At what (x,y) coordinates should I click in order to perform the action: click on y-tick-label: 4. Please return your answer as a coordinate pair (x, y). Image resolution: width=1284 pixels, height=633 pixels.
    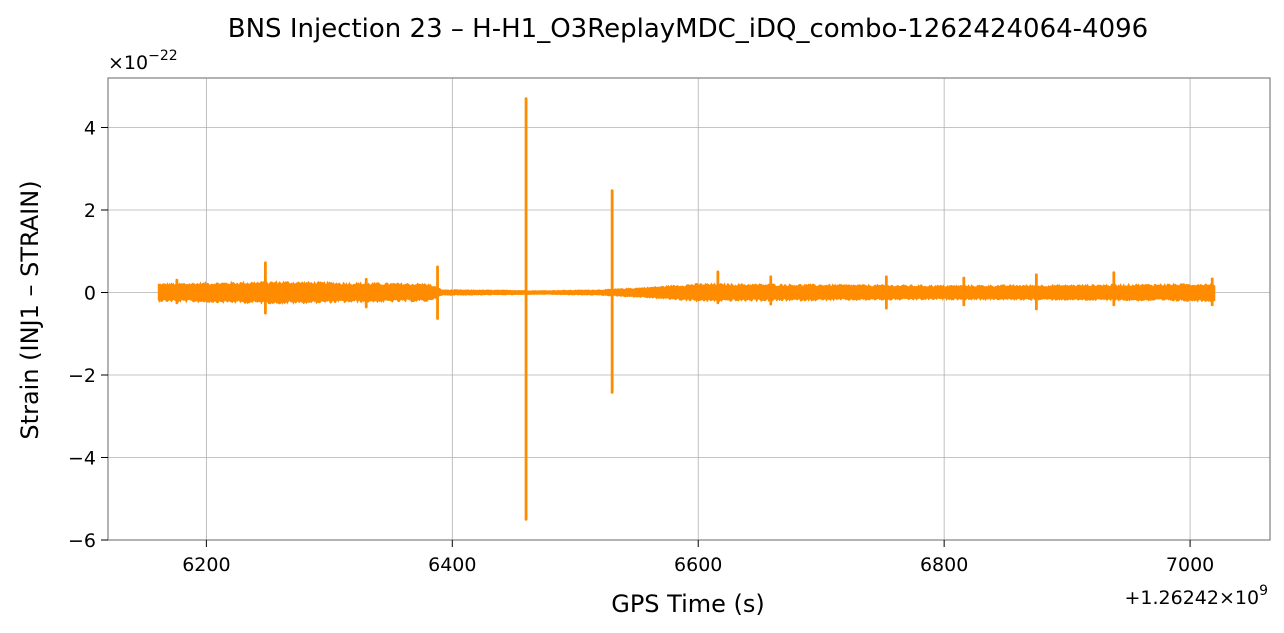
    Looking at the image, I should click on (90, 129).